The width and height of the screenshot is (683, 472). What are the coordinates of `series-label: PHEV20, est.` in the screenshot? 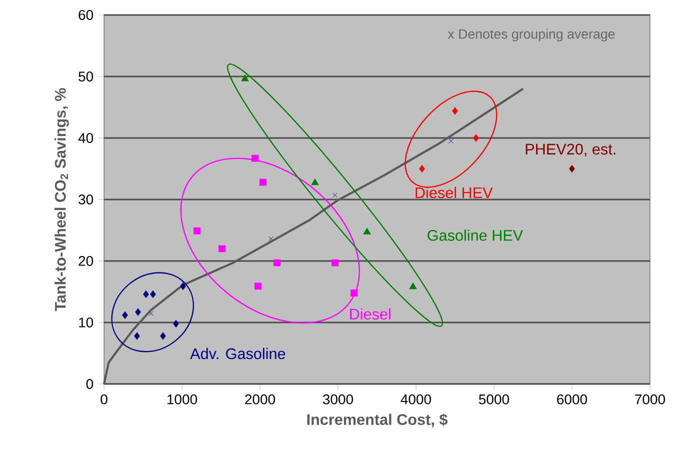 It's located at (571, 150).